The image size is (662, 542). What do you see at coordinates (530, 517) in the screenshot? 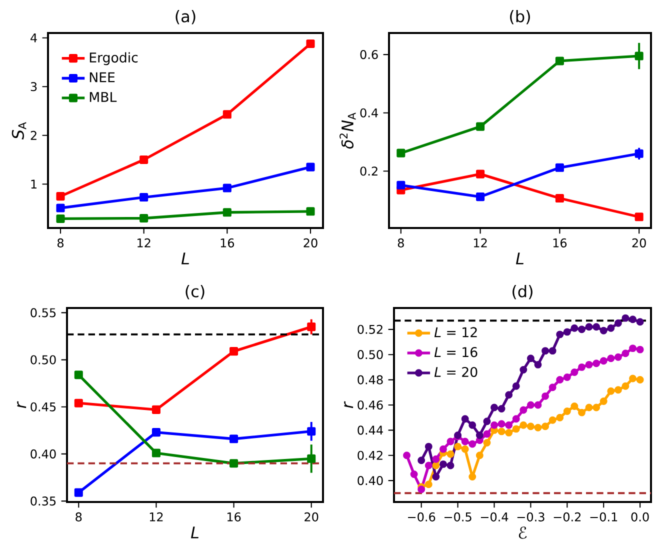
I see `x-tick-label: −0.3` at bounding box center [530, 517].